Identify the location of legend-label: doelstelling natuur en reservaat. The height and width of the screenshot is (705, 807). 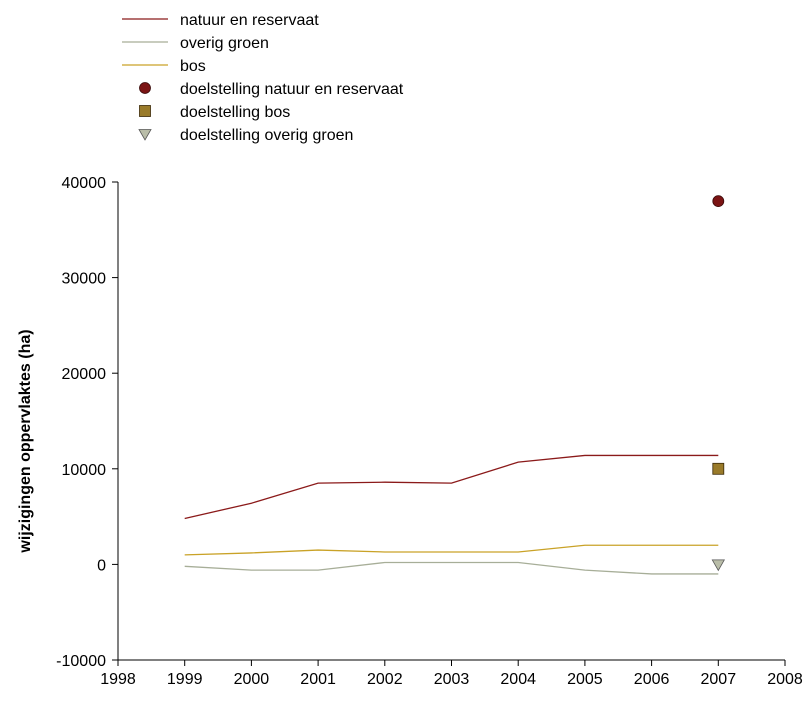
(292, 89).